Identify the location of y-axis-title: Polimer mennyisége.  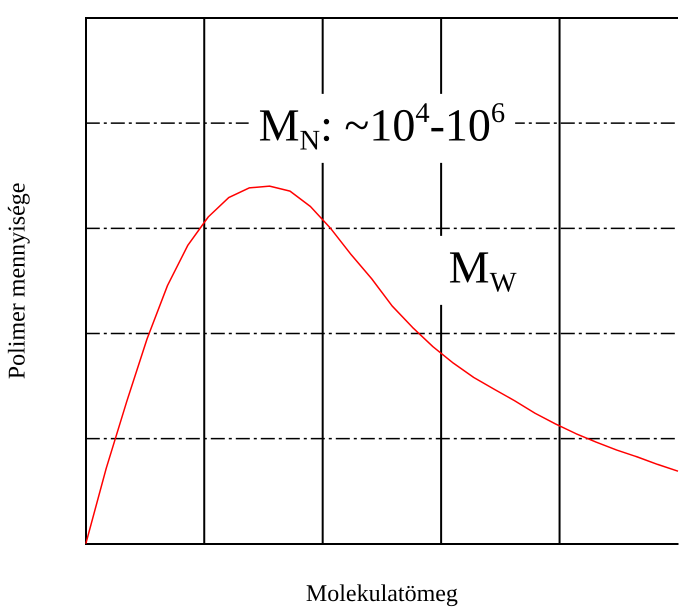
(17, 281).